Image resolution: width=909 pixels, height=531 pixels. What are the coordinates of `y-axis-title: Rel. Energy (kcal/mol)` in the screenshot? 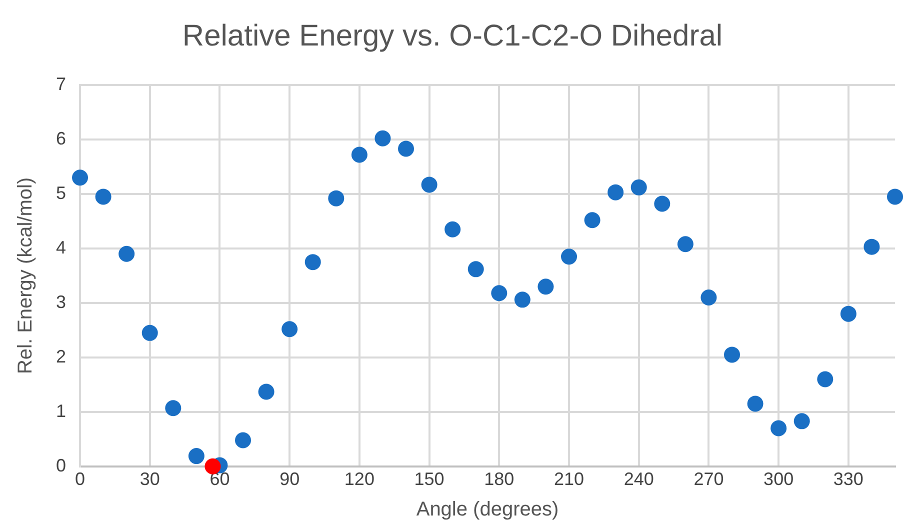 It's located at (25, 275).